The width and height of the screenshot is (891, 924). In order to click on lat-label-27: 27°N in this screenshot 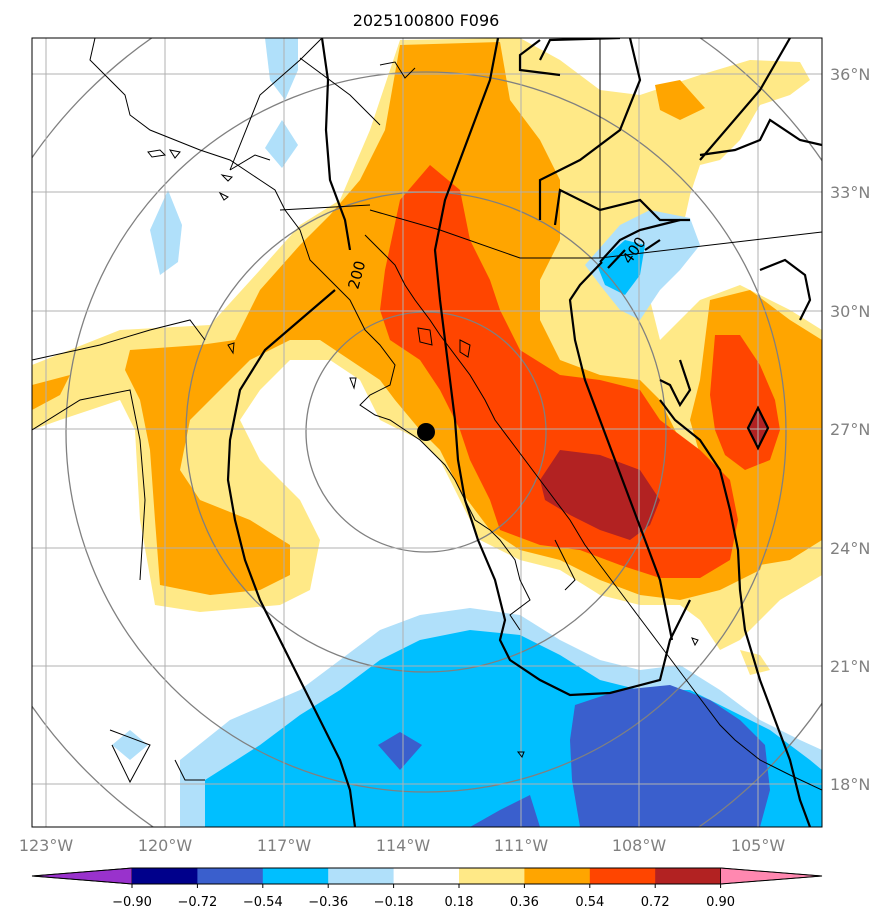, I will do `click(850, 429)`.